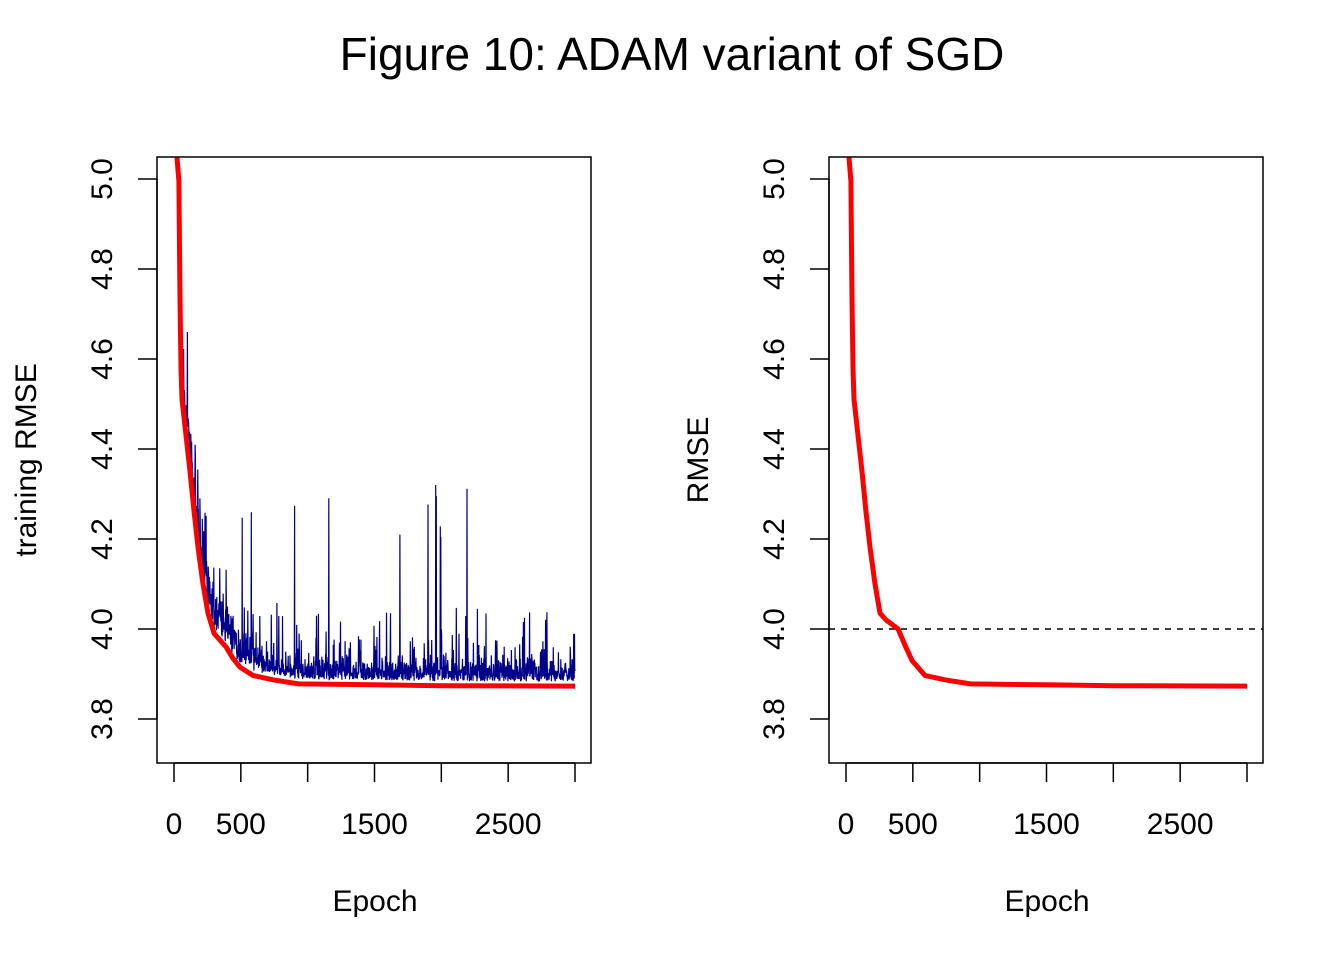 The width and height of the screenshot is (1344, 965). I want to click on series-line-minibatch, so click(378, 506).